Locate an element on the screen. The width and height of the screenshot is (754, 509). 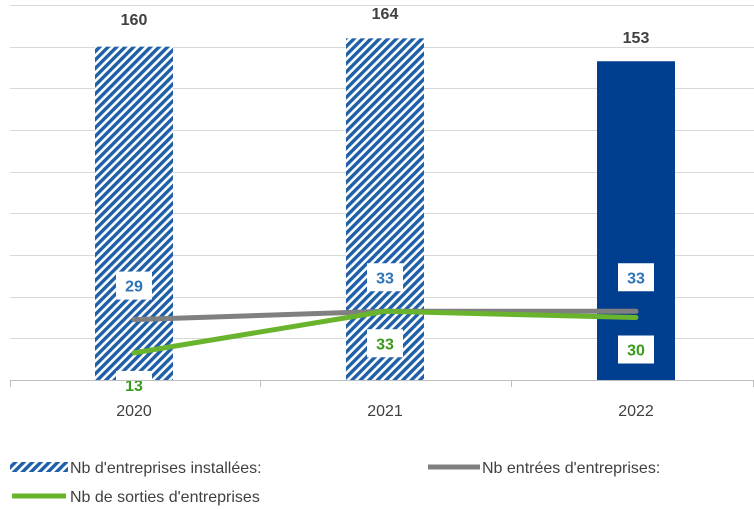
legend-label-installees: Nb d'entreprises installées: is located at coordinates (166, 468).